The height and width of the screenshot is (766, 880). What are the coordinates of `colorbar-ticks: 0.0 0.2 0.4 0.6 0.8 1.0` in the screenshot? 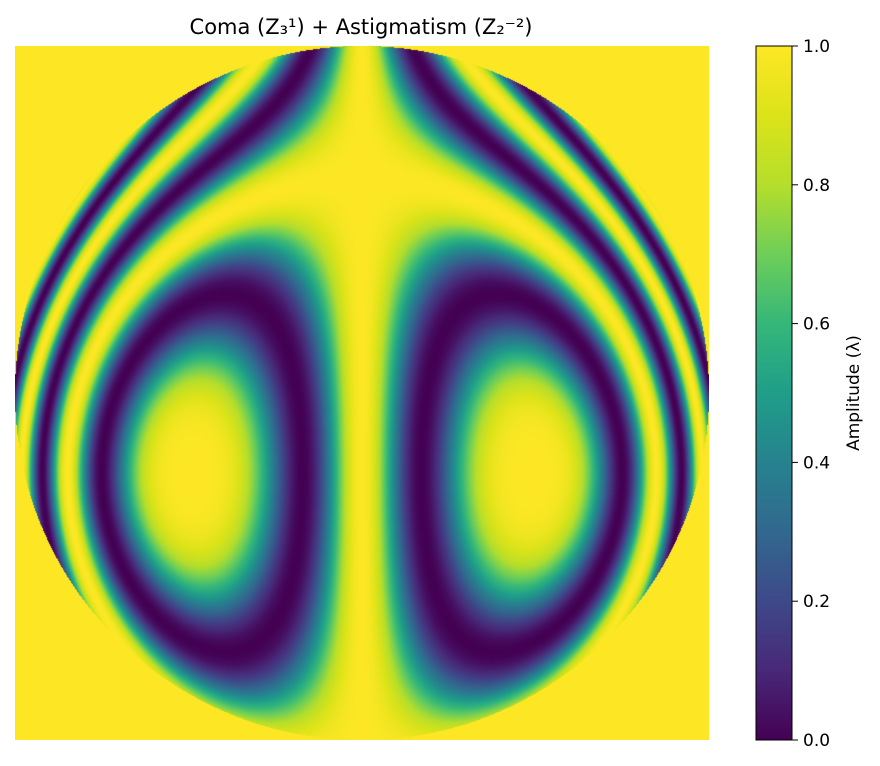 It's located at (811, 394).